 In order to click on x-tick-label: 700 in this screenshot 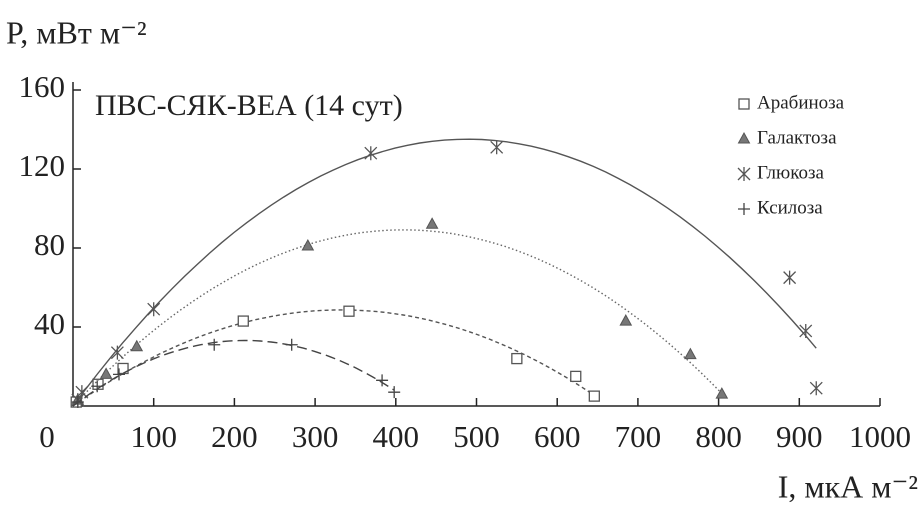, I will do `click(638, 436)`.